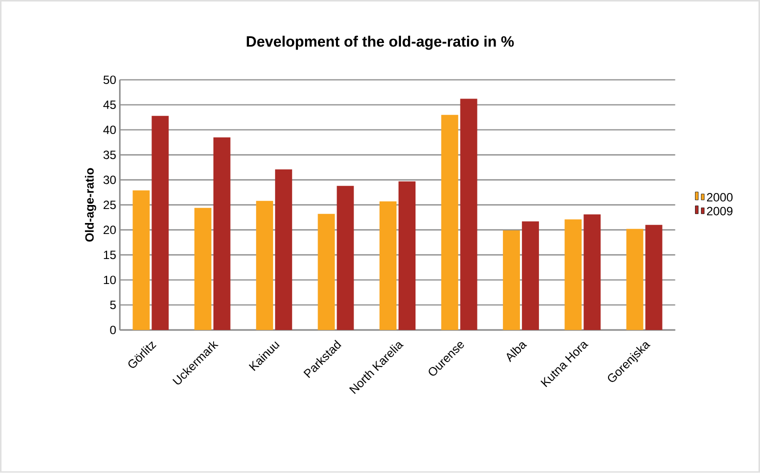 The height and width of the screenshot is (473, 760). I want to click on y-tick-label: 50, so click(109, 80).